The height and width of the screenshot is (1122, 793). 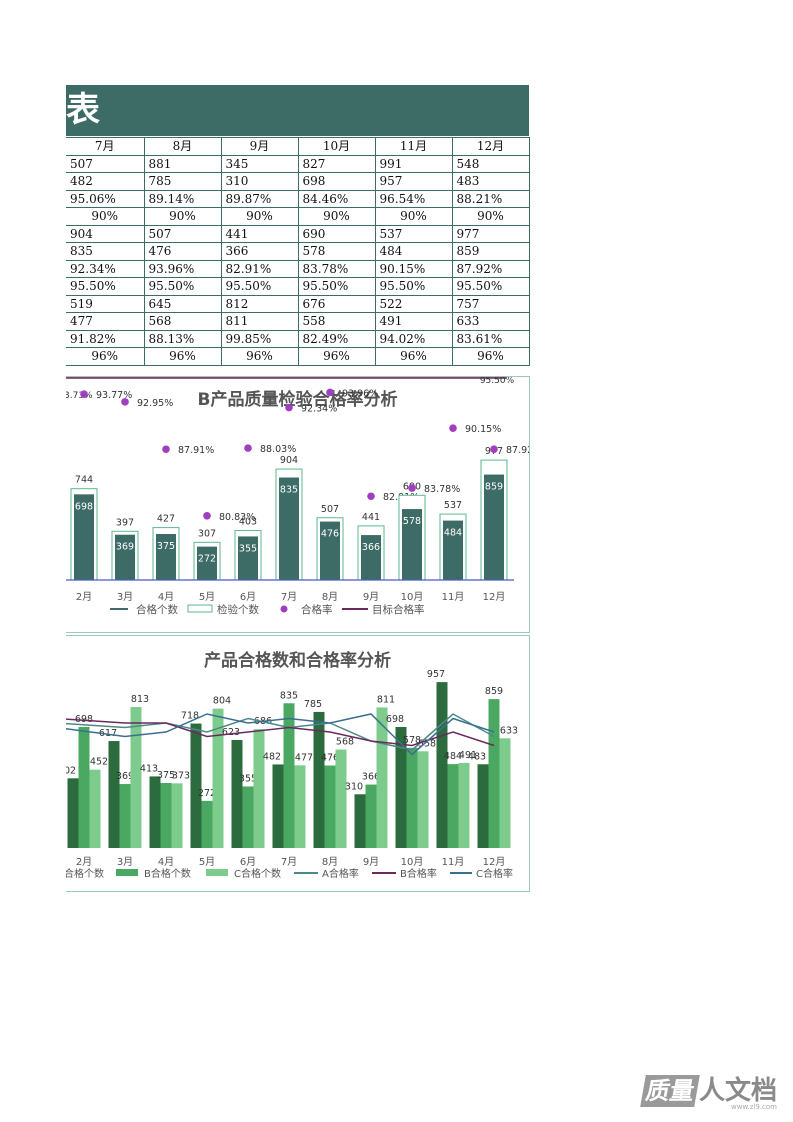 What do you see at coordinates (289, 490) in the screenshot?
I see `pass-label: 835` at bounding box center [289, 490].